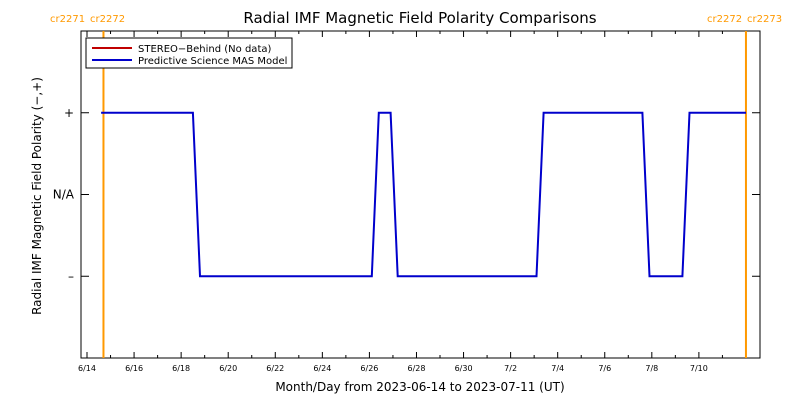 Image resolution: width=800 pixels, height=400 pixels. Describe the element at coordinates (369, 368) in the screenshot. I see `x-tick-label: 6/26` at that location.